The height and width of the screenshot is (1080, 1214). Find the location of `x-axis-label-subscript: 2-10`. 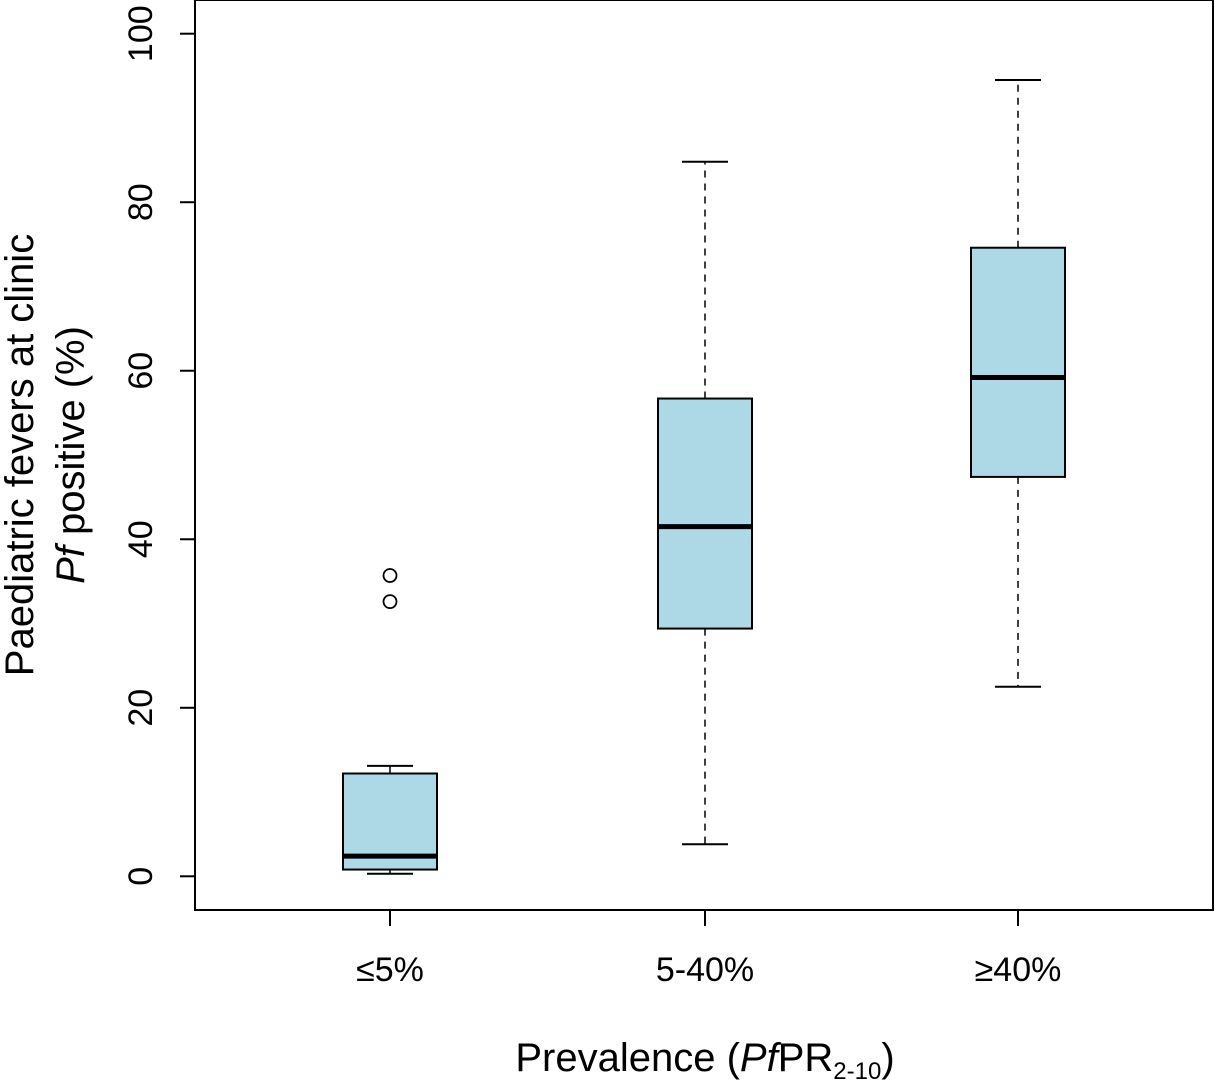

x-axis-label-subscript: 2-10 is located at coordinates (857, 1069).